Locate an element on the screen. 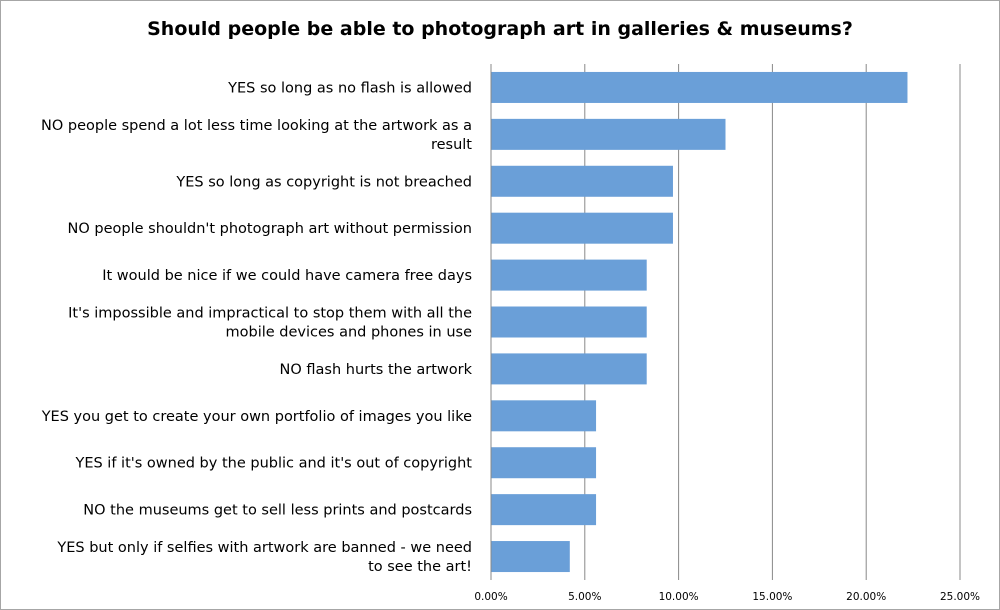  x-tick-label: 20.00% is located at coordinates (866, 597).